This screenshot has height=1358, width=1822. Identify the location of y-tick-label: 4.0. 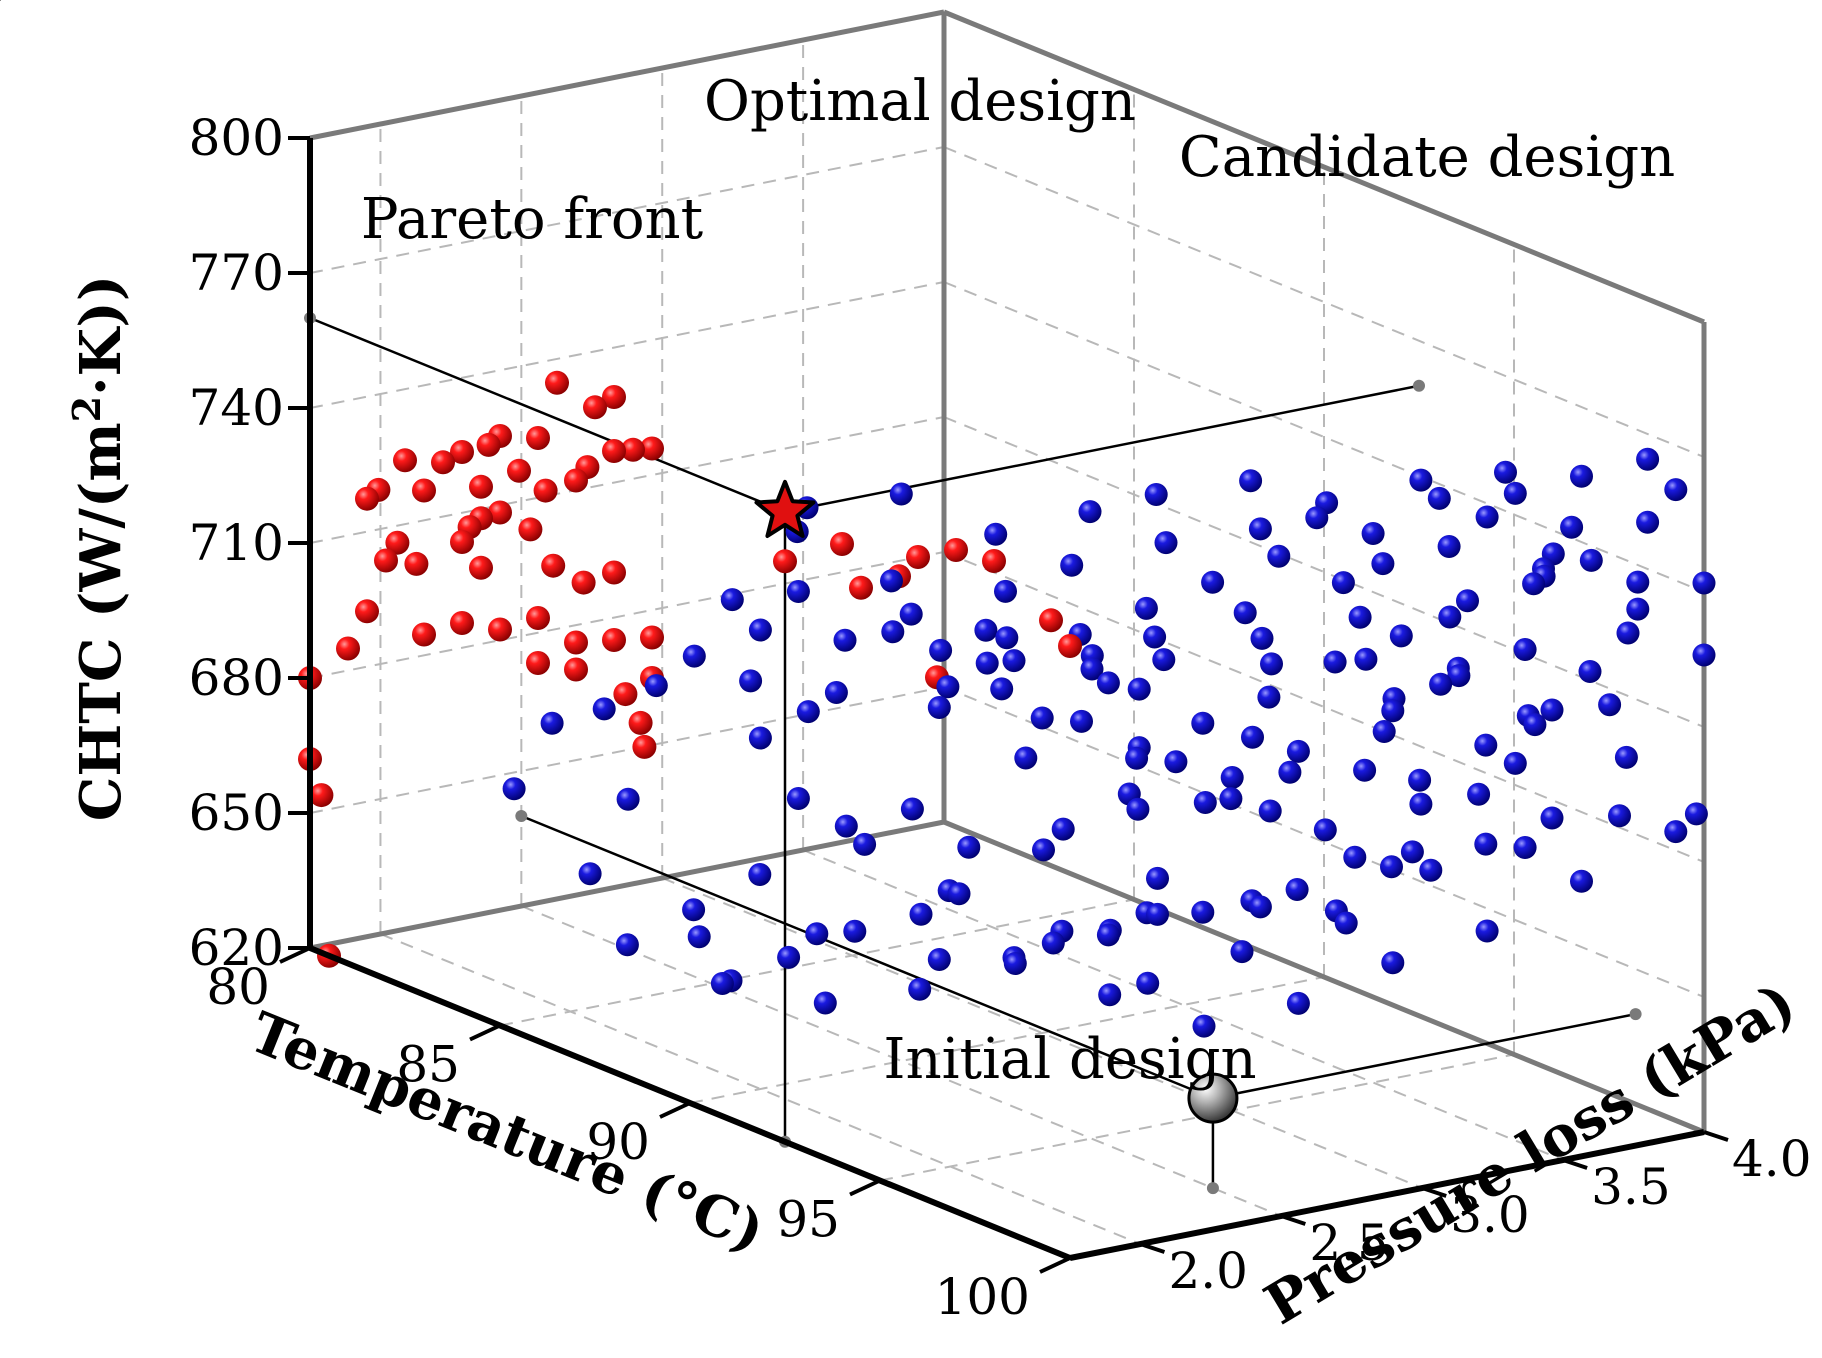
(1772, 1159).